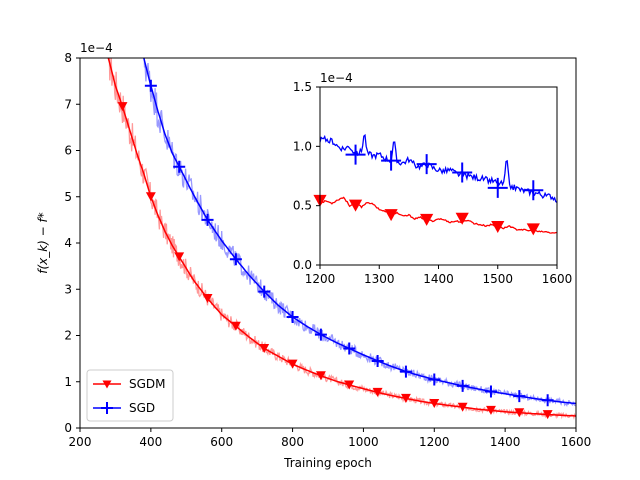 The image size is (640, 480). What do you see at coordinates (68, 58) in the screenshot?
I see `main-y-tick-label-8: 8` at bounding box center [68, 58].